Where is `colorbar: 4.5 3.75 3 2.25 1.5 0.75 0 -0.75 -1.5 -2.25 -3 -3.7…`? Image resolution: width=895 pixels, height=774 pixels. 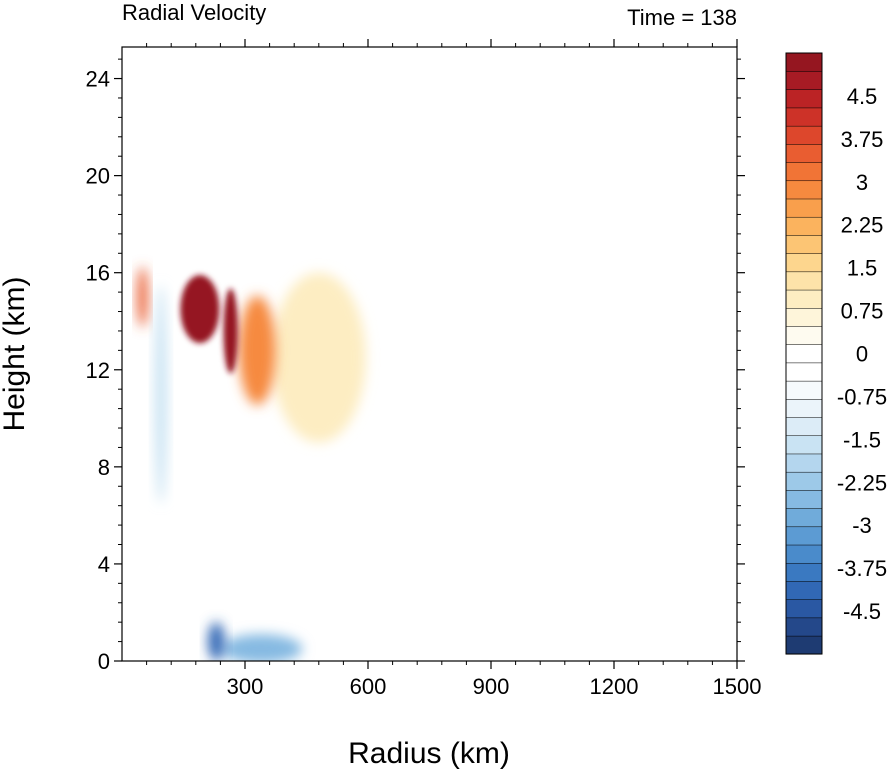 colorbar: 4.5 3.75 3 2.25 1.5 0.75 0 -0.75 -1.5 -2.25 -3 -3.7… is located at coordinates (836, 353).